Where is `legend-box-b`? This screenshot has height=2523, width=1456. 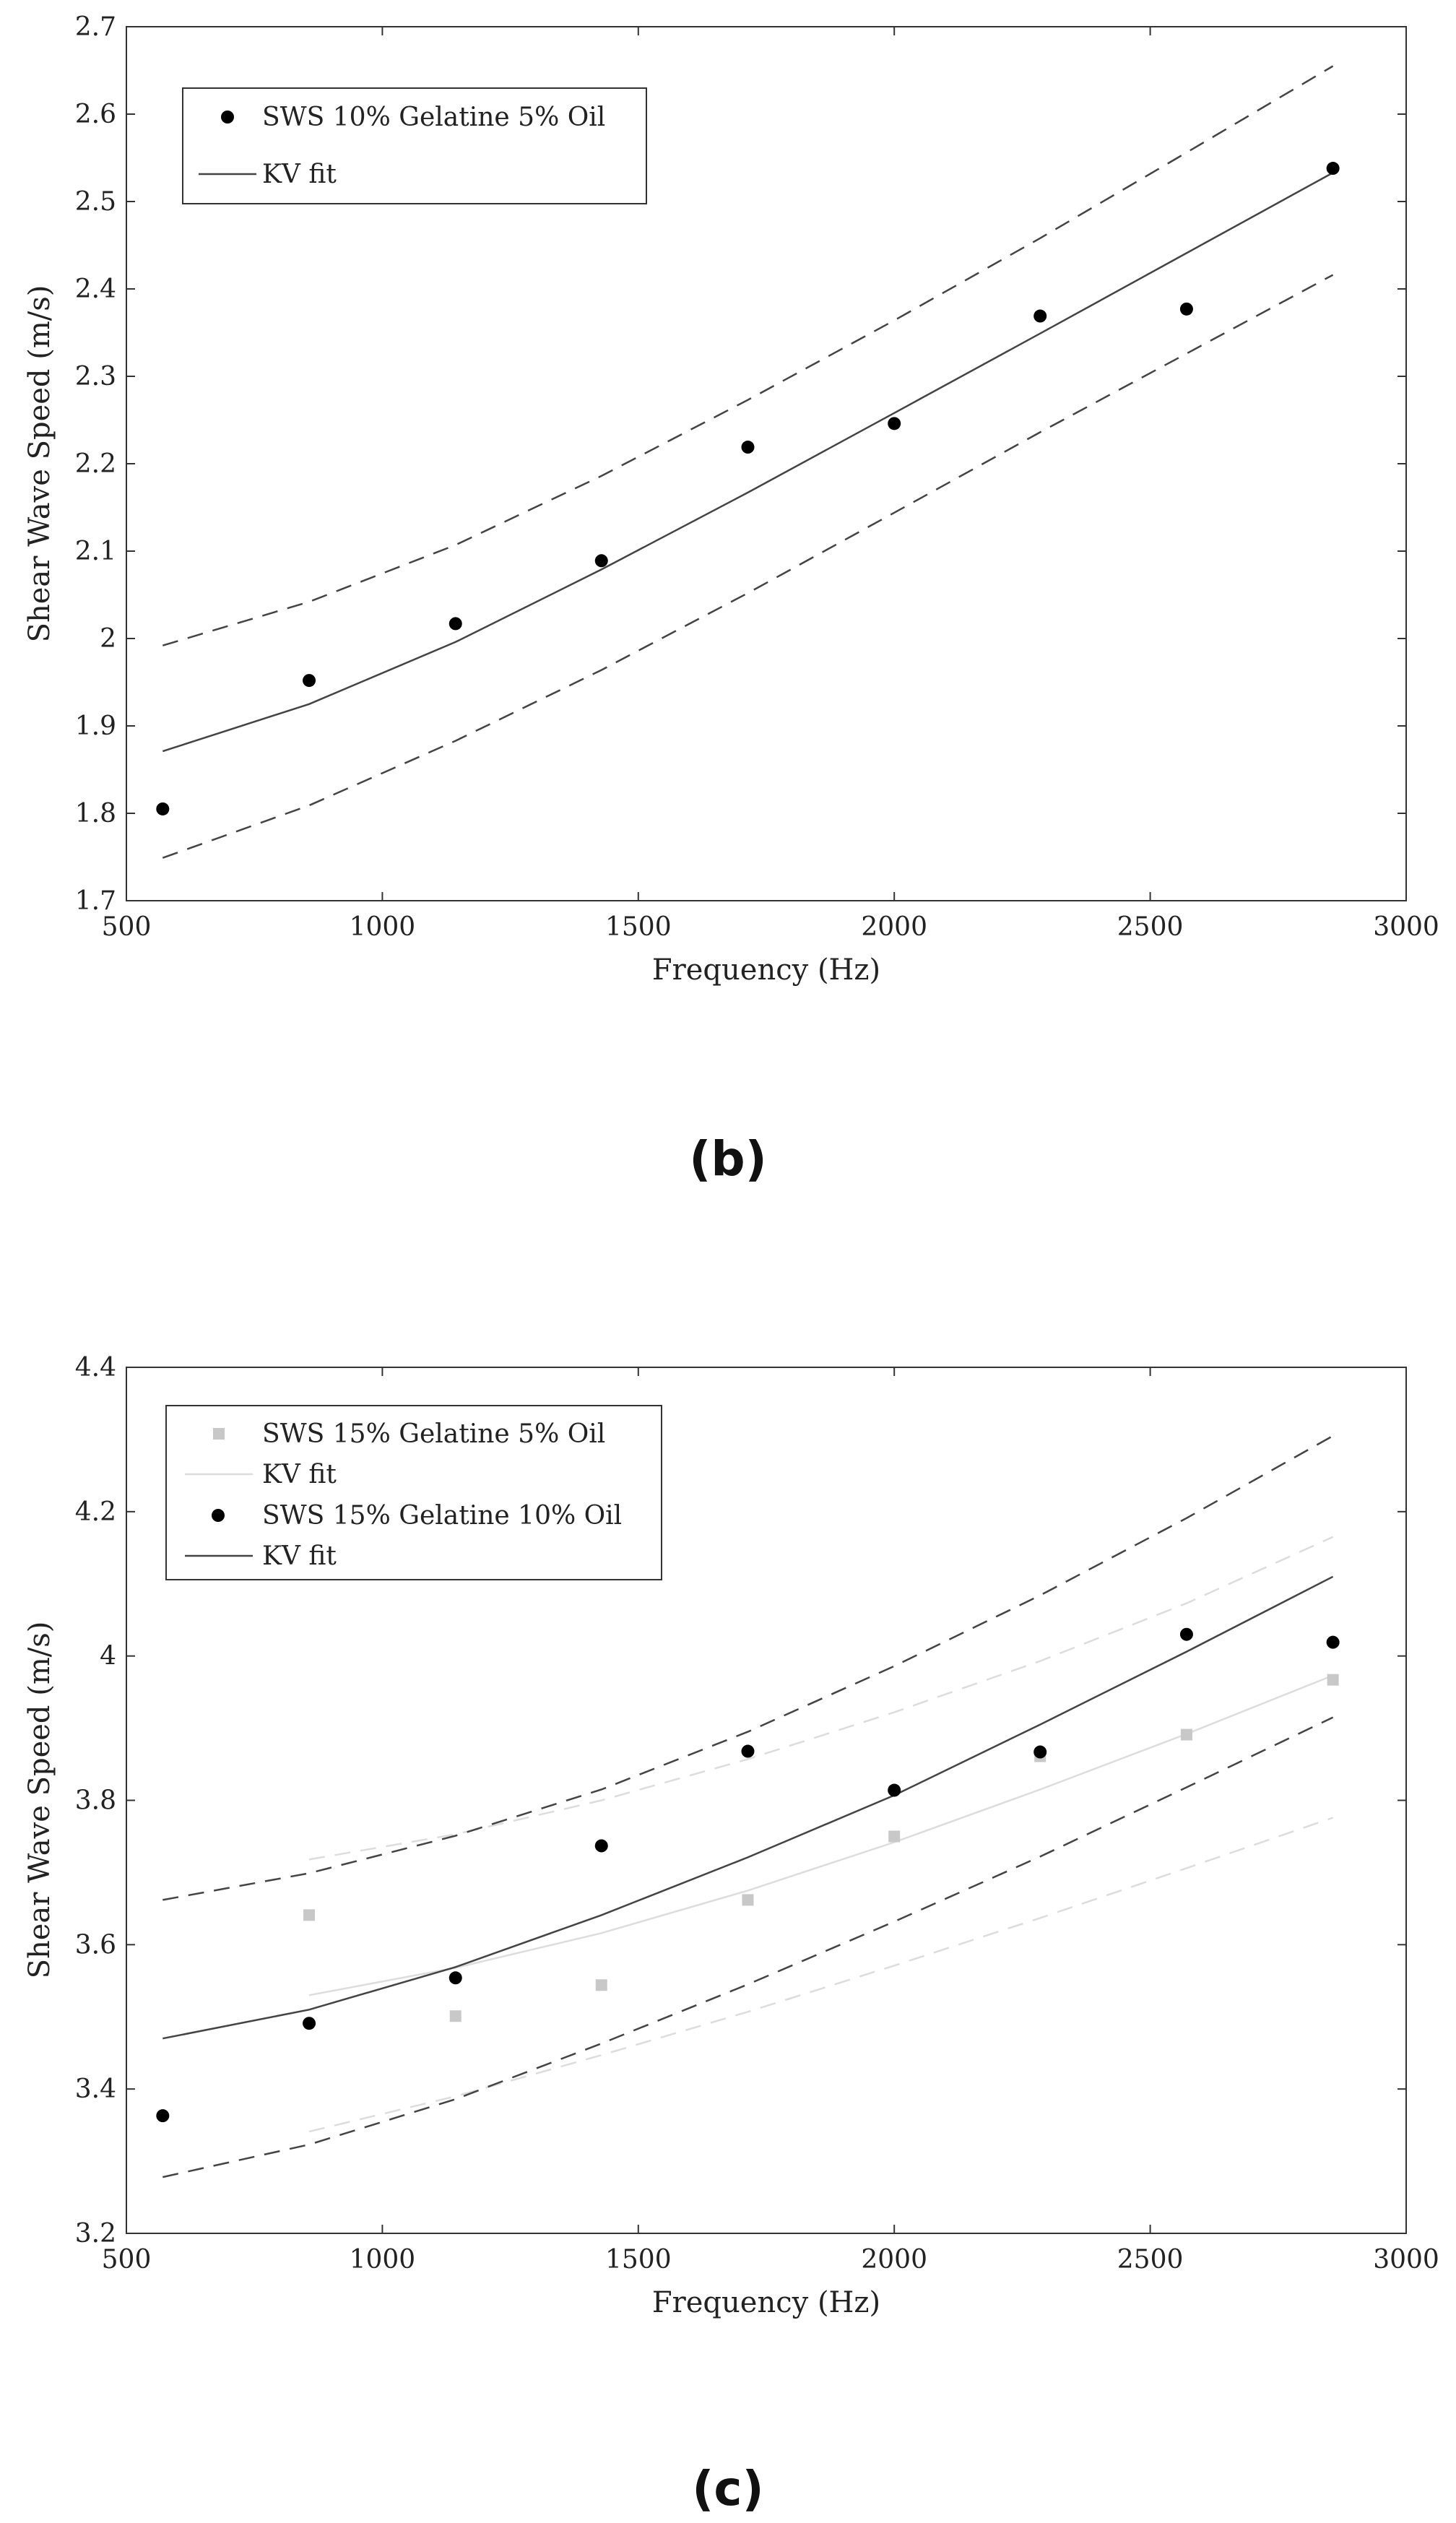 legend-box-b is located at coordinates (414, 145).